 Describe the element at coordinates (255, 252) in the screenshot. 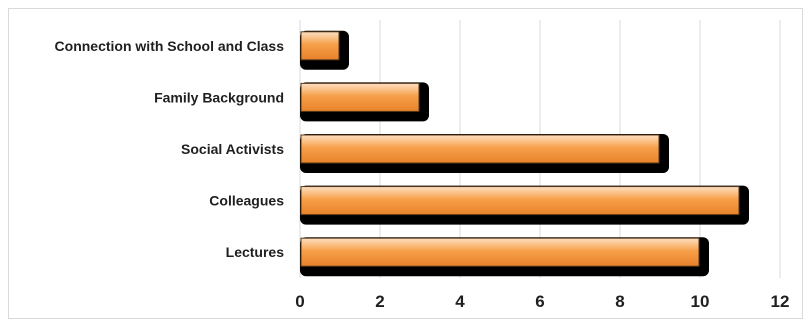

I see `category-label: Lectures` at that location.